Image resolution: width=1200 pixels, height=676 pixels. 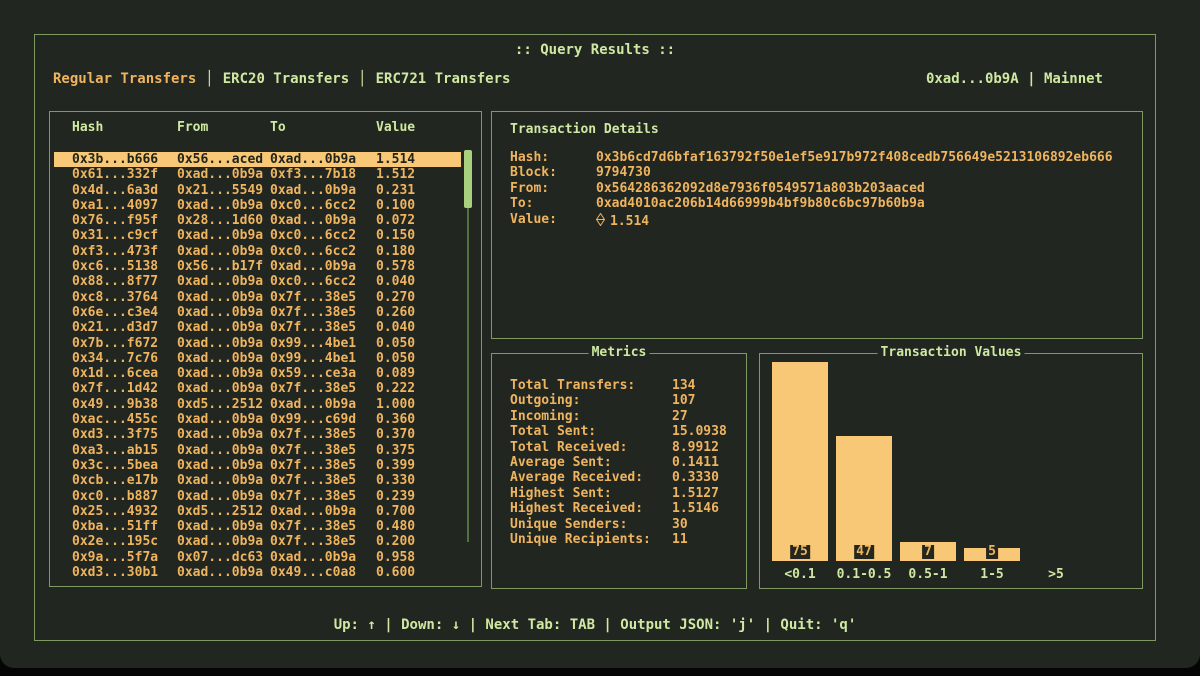 I want to click on table-row: 0x4d...6a3d 0x21...5549 0xad...0b9a 0.231, so click(x=257, y=190).